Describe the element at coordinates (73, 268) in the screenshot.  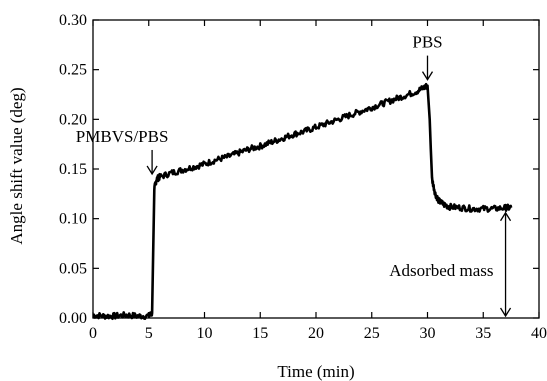
I see `y-tick-label: 0.05` at that location.